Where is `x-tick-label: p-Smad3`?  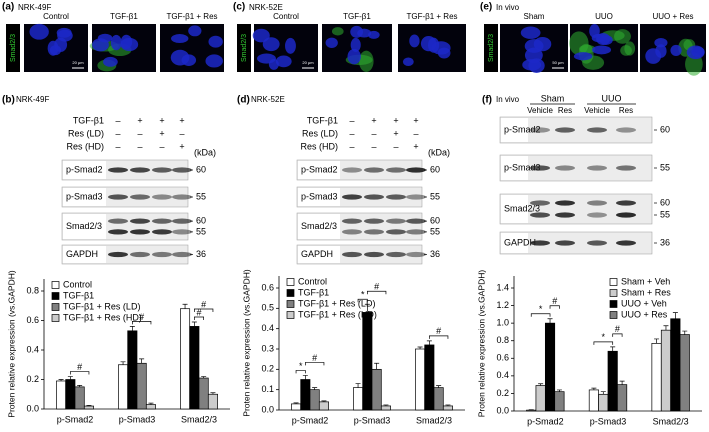
x-tick-label: p-Smad3 is located at coordinates (137, 419).